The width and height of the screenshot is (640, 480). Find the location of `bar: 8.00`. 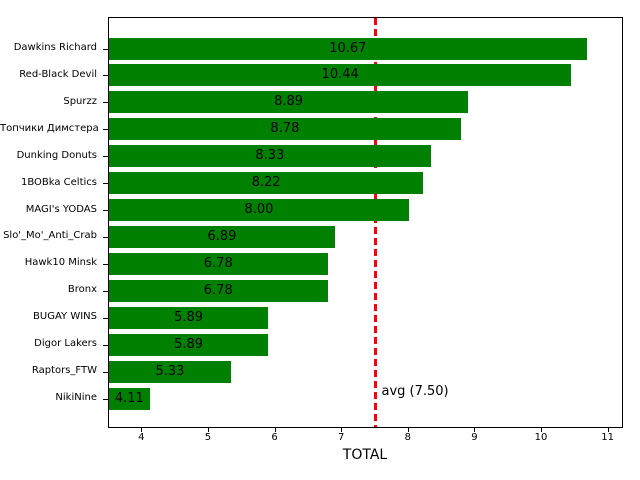

bar: 8.00 is located at coordinates (259, 210).